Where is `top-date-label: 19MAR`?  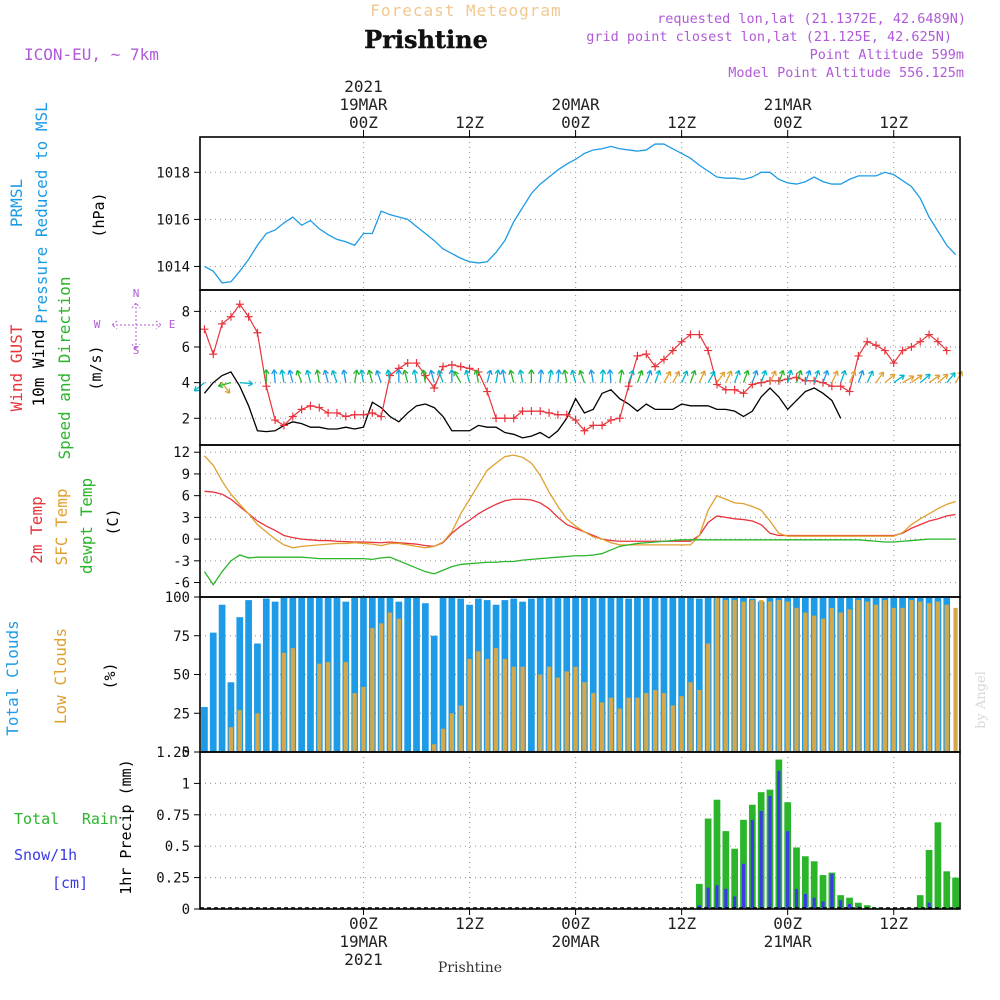
top-date-label: 19MAR is located at coordinates (363, 104).